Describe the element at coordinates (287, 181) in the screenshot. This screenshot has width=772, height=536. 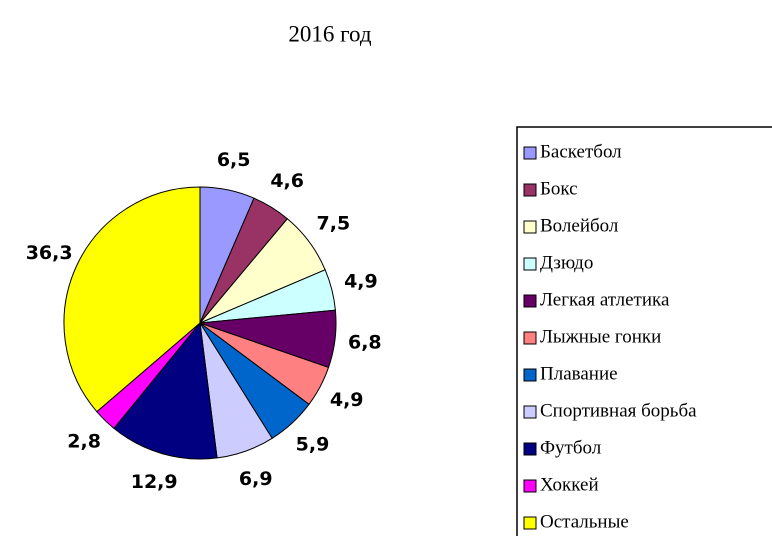
I see `data-label: 4,6` at that location.